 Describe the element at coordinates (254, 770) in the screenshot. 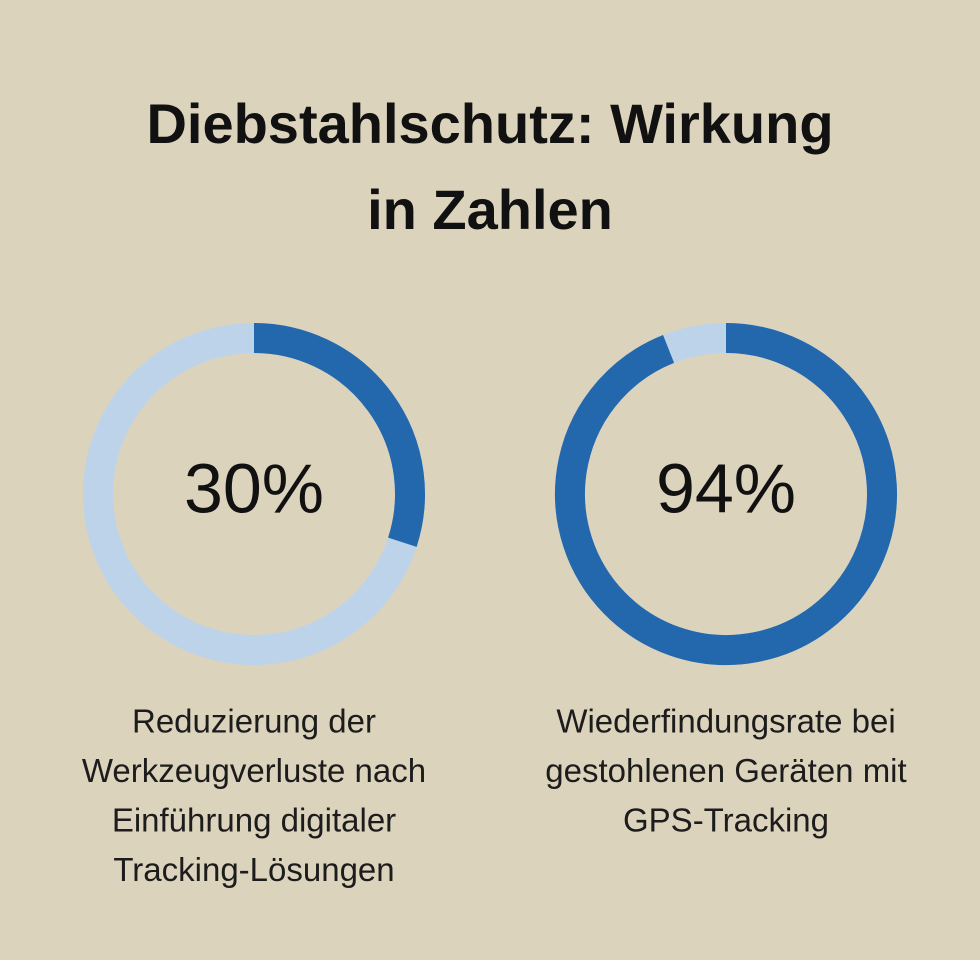

I see `caption-line: Werkzeugverluste nach` at that location.